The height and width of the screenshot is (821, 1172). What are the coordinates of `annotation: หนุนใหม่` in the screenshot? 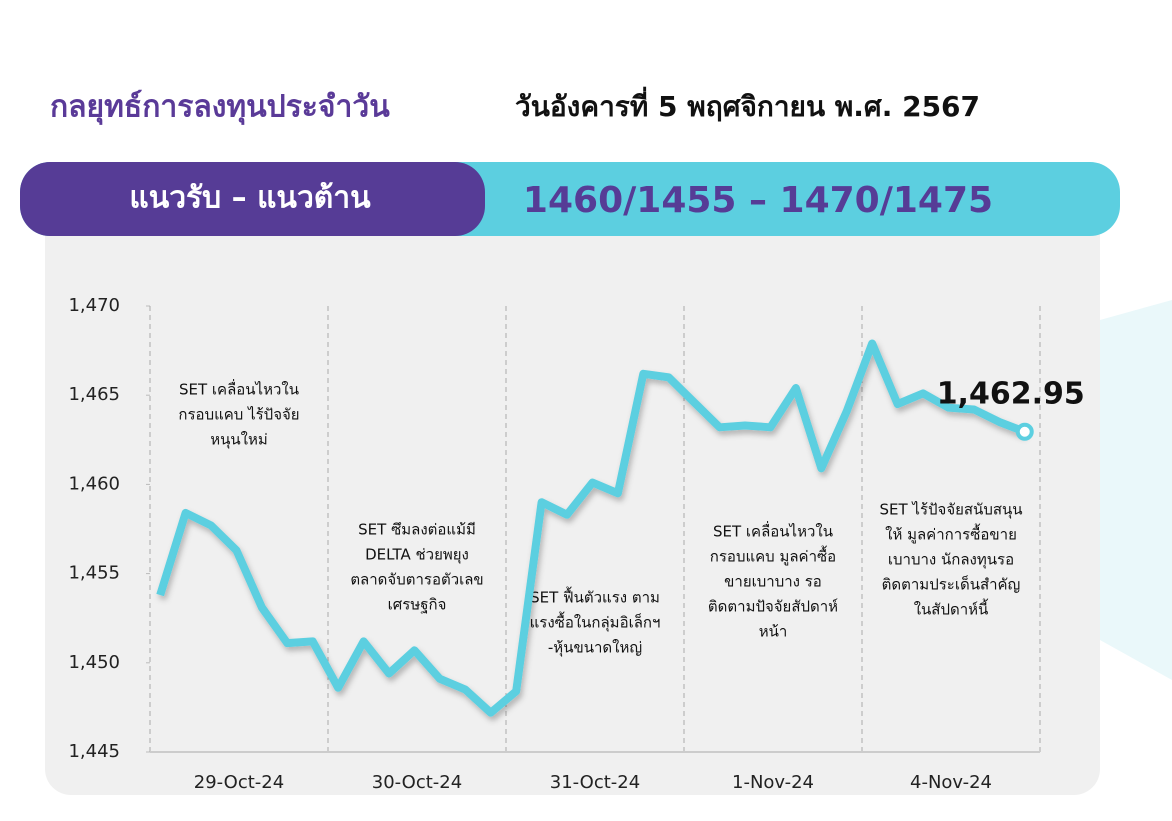 It's located at (239, 440).